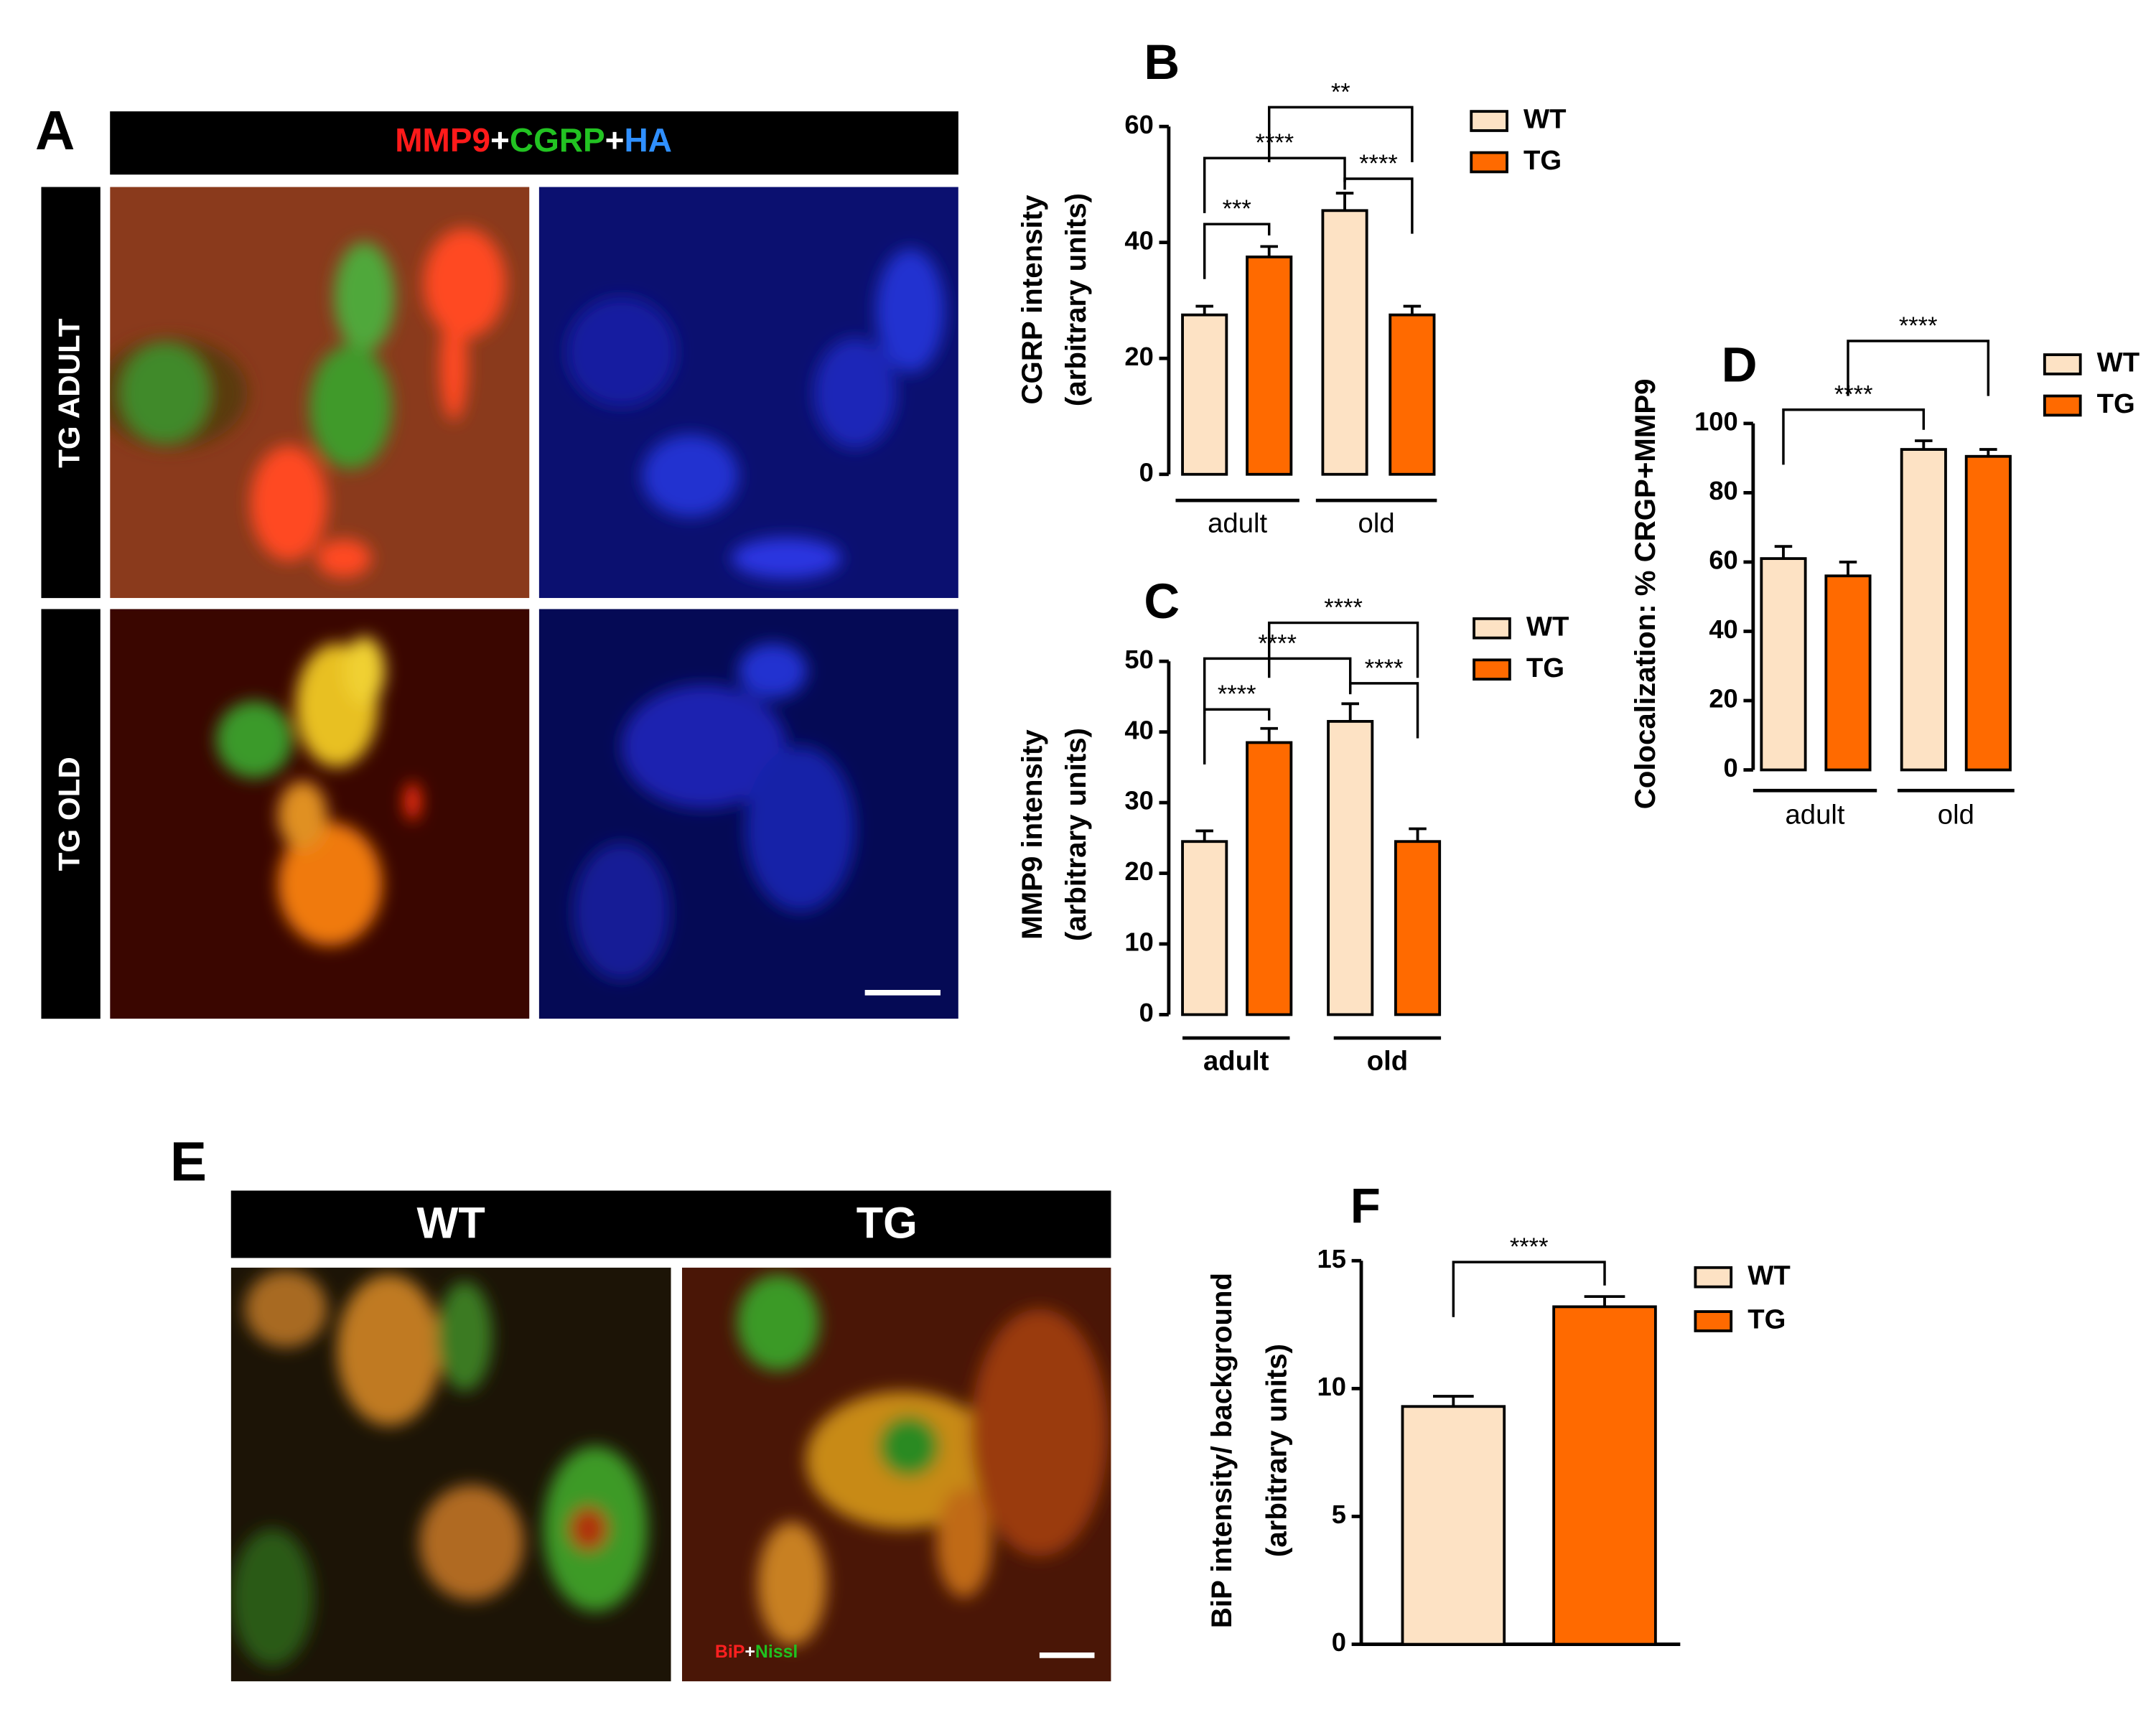 This screenshot has width=2156, height=1725. I want to click on significance-label: ***, so click(1237, 209).